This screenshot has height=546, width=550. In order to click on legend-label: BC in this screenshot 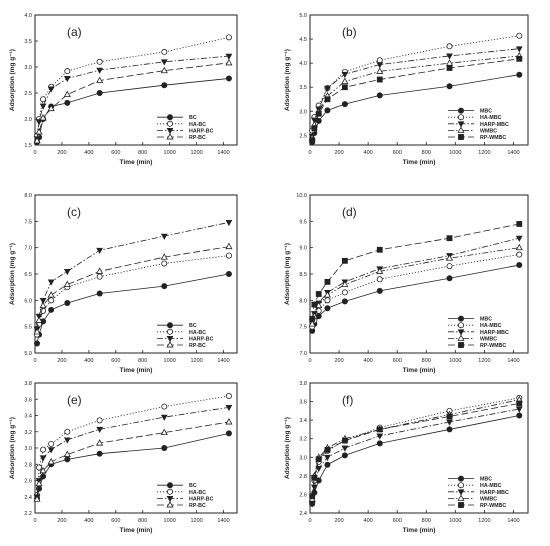, I will do `click(193, 486)`.